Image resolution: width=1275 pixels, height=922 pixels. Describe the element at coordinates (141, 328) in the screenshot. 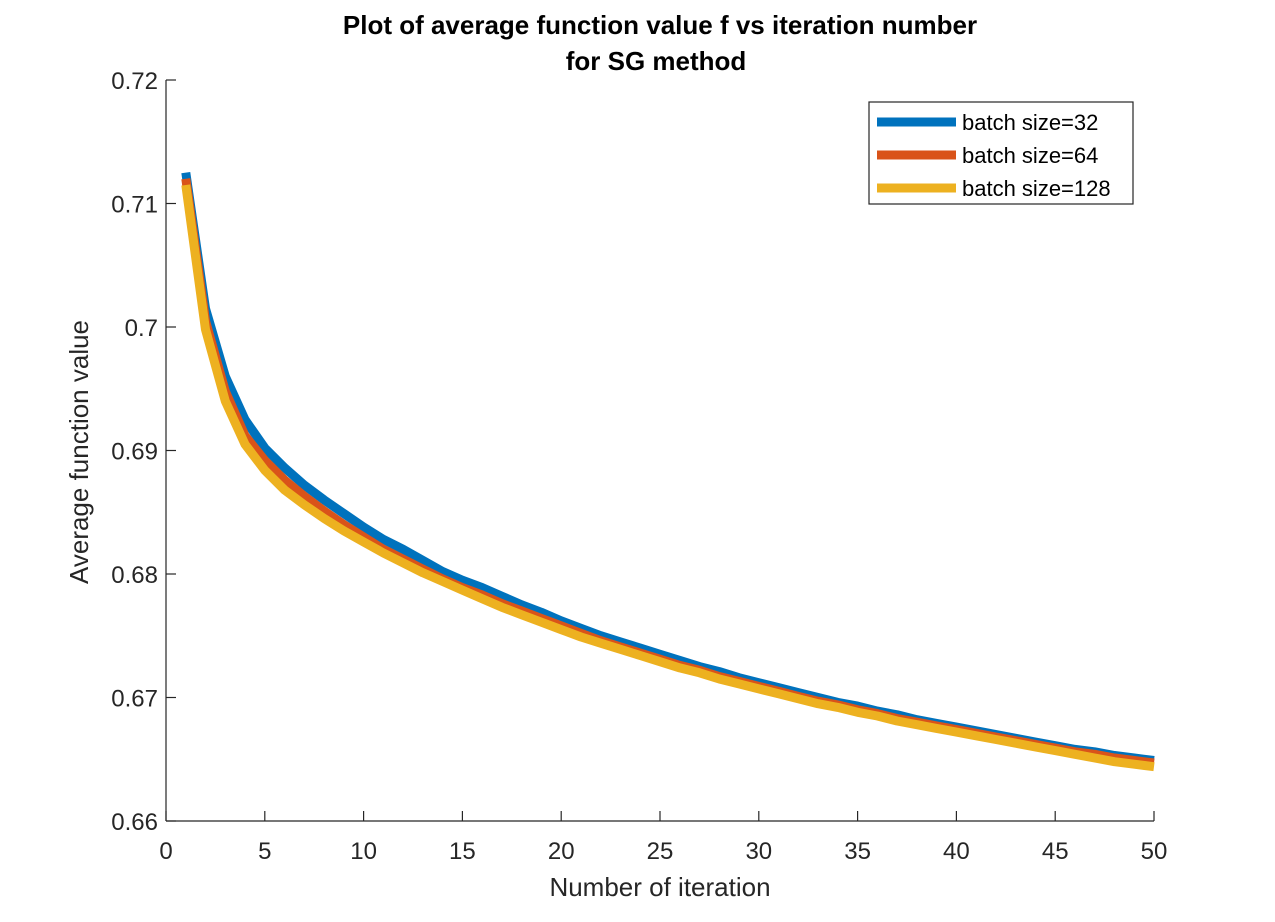

I see `y-tick-label: 0.7` at that location.